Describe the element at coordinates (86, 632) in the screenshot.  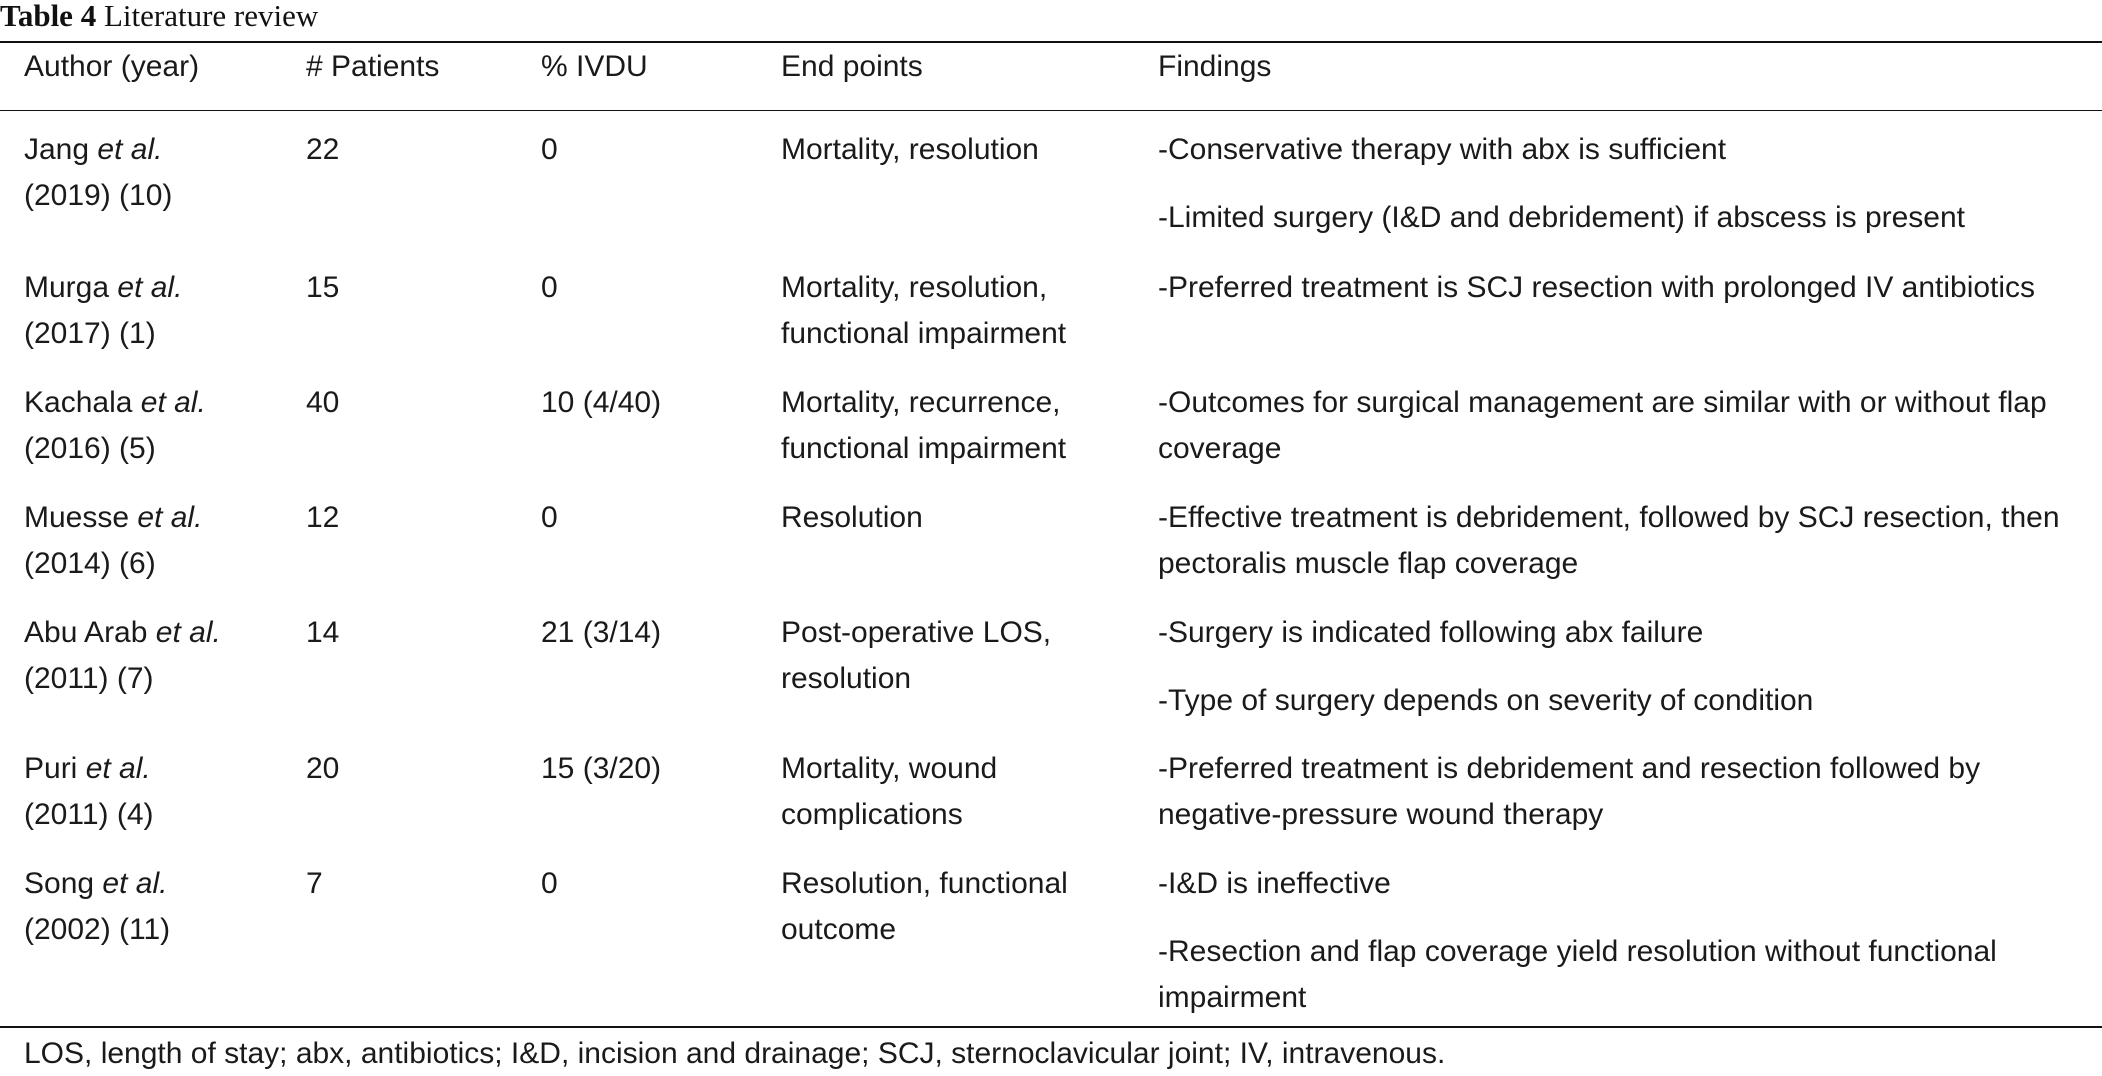
I see `author-name: Abu Arab` at that location.